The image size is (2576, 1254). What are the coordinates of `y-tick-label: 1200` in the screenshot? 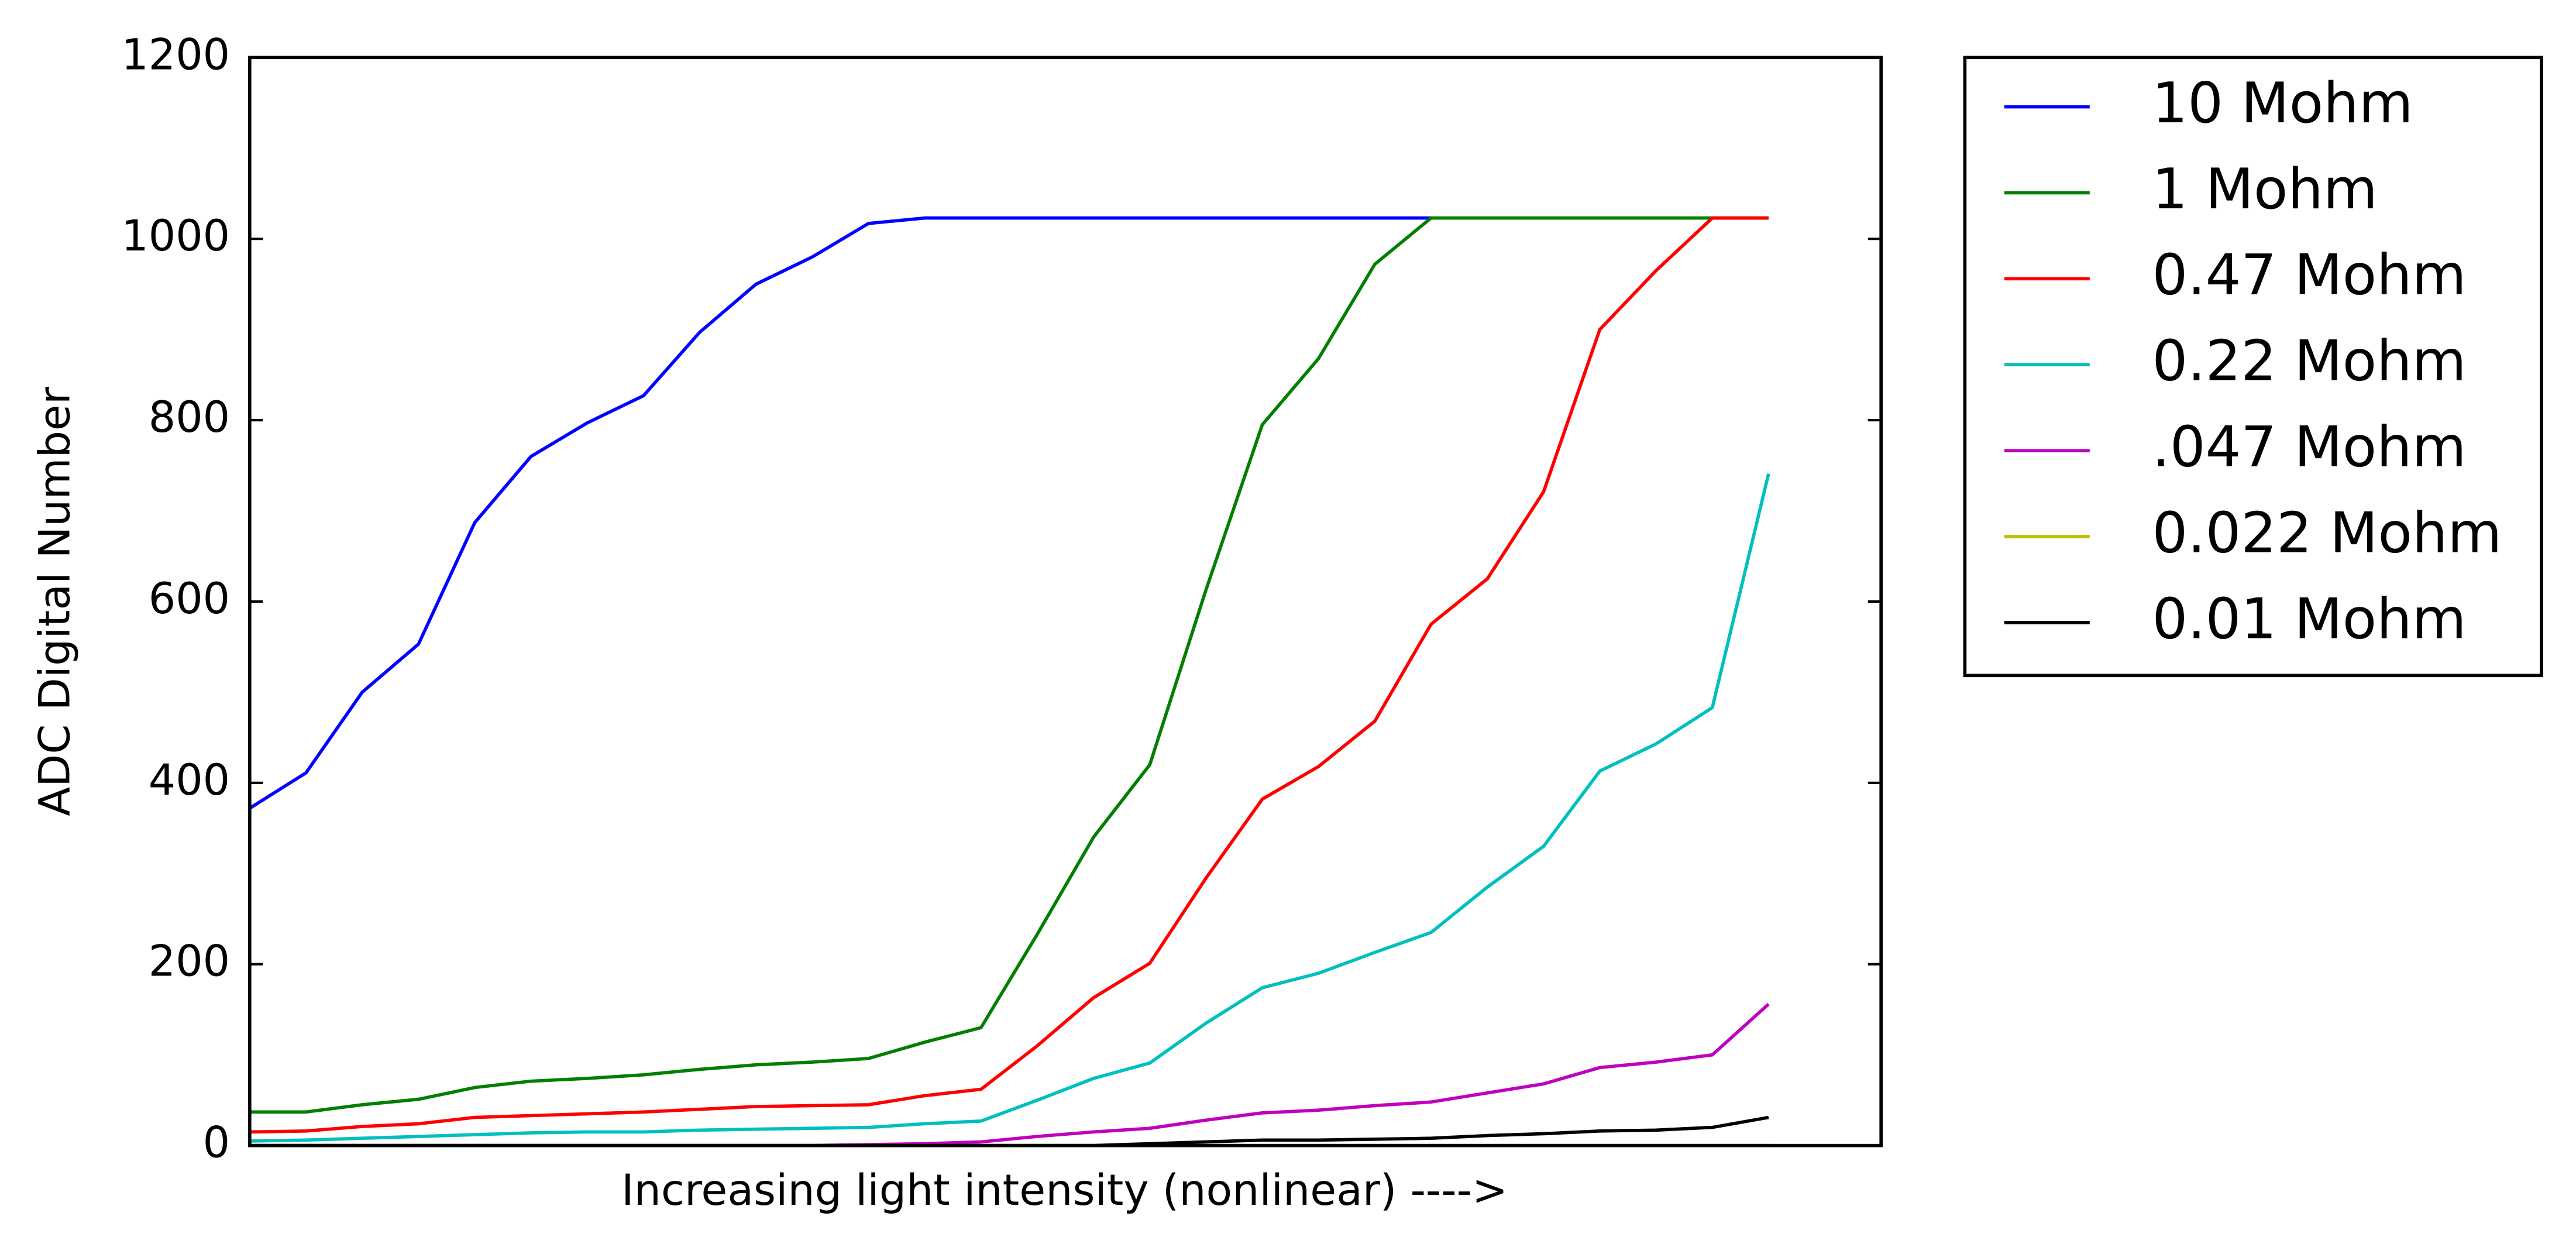 It's located at (176, 55).